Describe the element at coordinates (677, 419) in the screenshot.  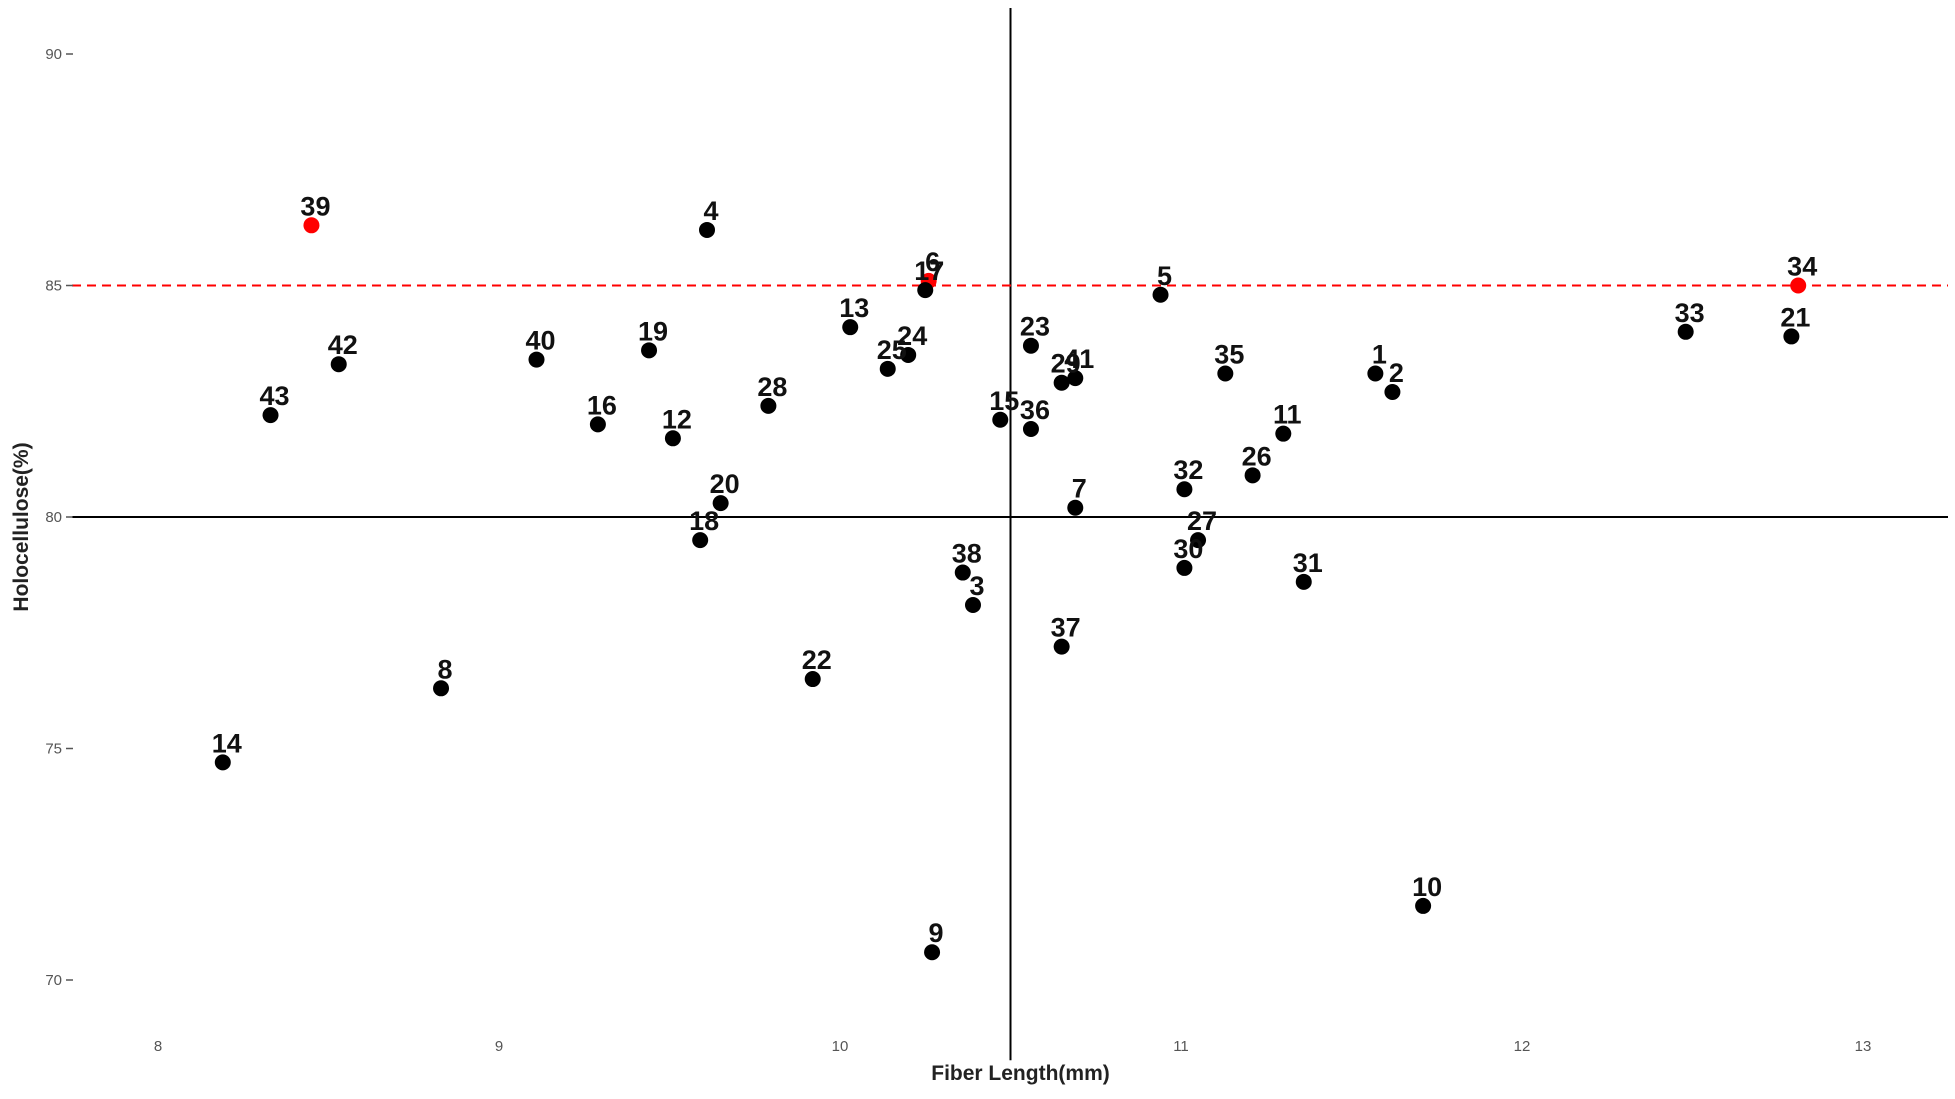
I see `point-label: 12` at that location.